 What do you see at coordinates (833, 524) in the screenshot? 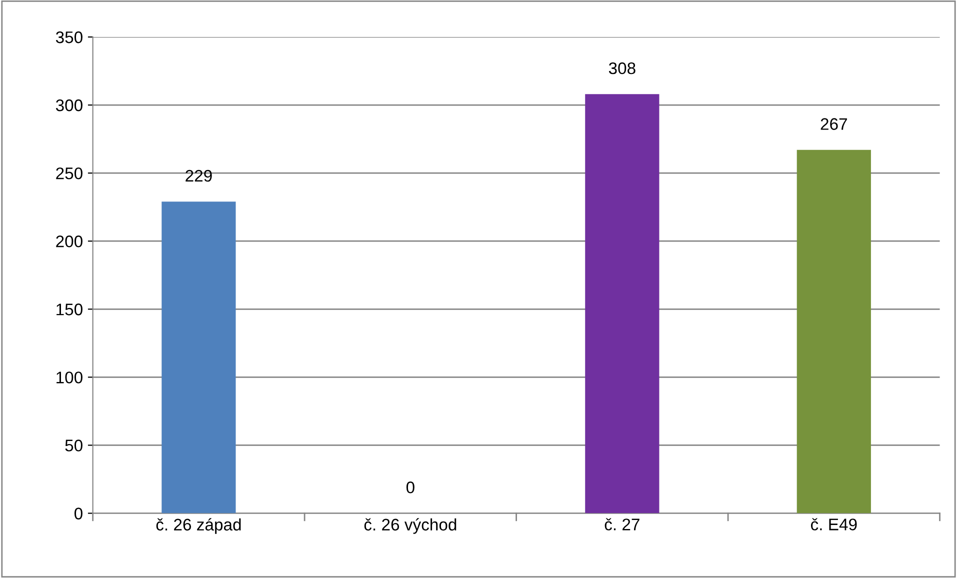
I see `x-tick-label: č. E49` at bounding box center [833, 524].